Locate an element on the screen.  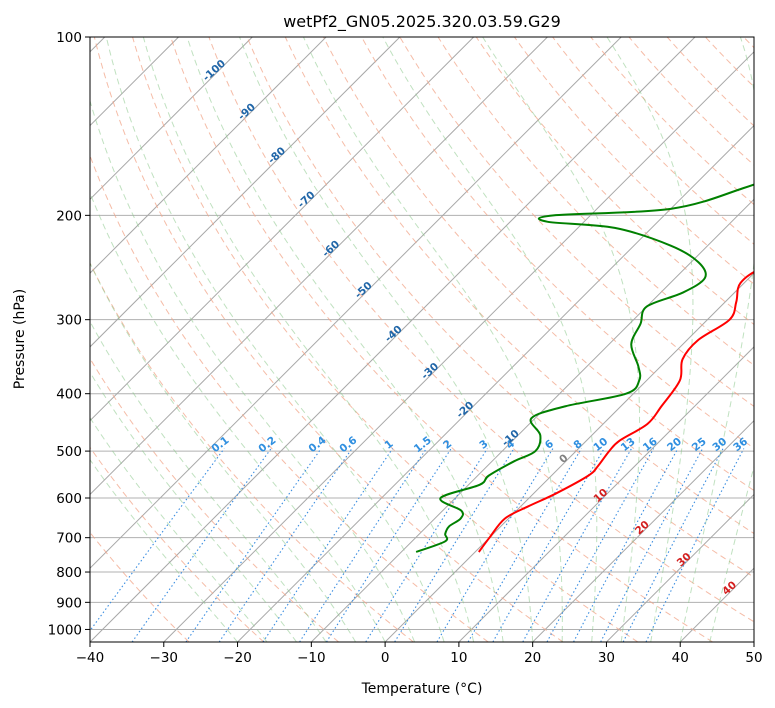
x-tick-label: −30 is located at coordinates (164, 658).